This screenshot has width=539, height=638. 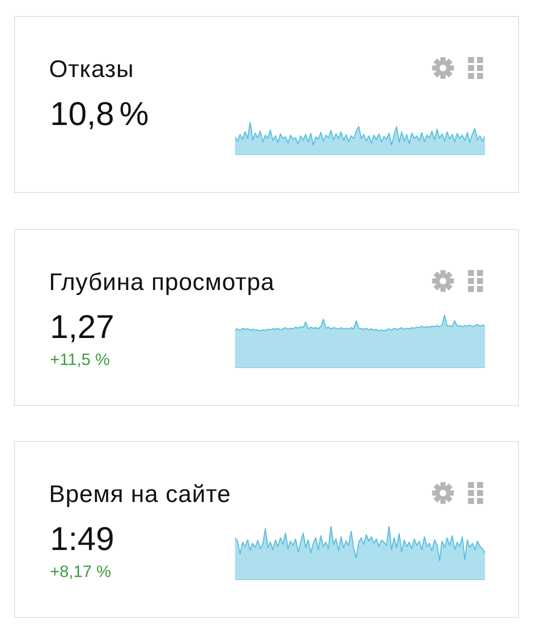 I want to click on text: +11,5 %, so click(x=80, y=360).